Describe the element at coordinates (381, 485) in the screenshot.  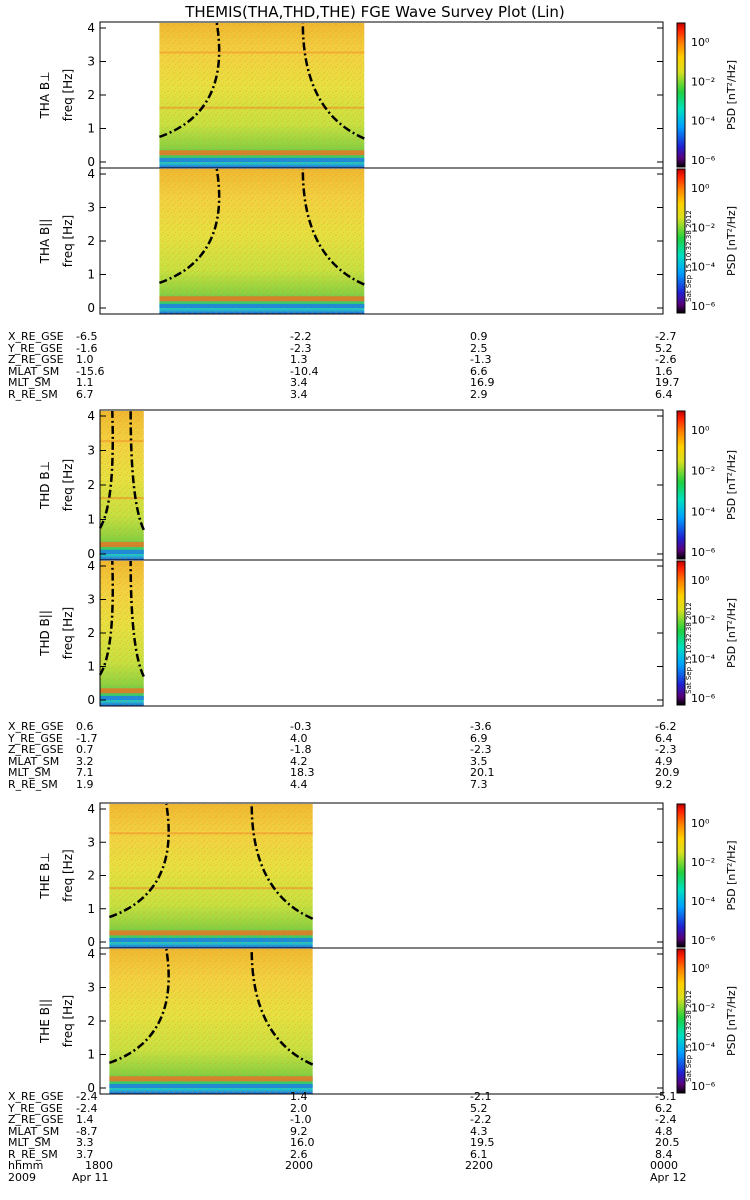
I see `panel-frame` at that location.